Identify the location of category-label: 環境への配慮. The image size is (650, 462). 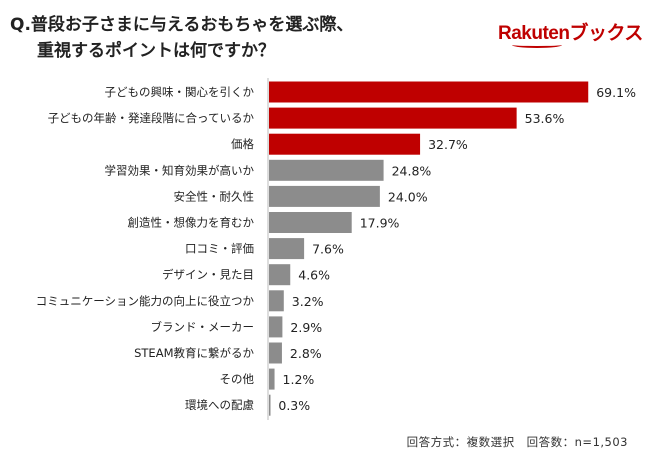
(219, 405).